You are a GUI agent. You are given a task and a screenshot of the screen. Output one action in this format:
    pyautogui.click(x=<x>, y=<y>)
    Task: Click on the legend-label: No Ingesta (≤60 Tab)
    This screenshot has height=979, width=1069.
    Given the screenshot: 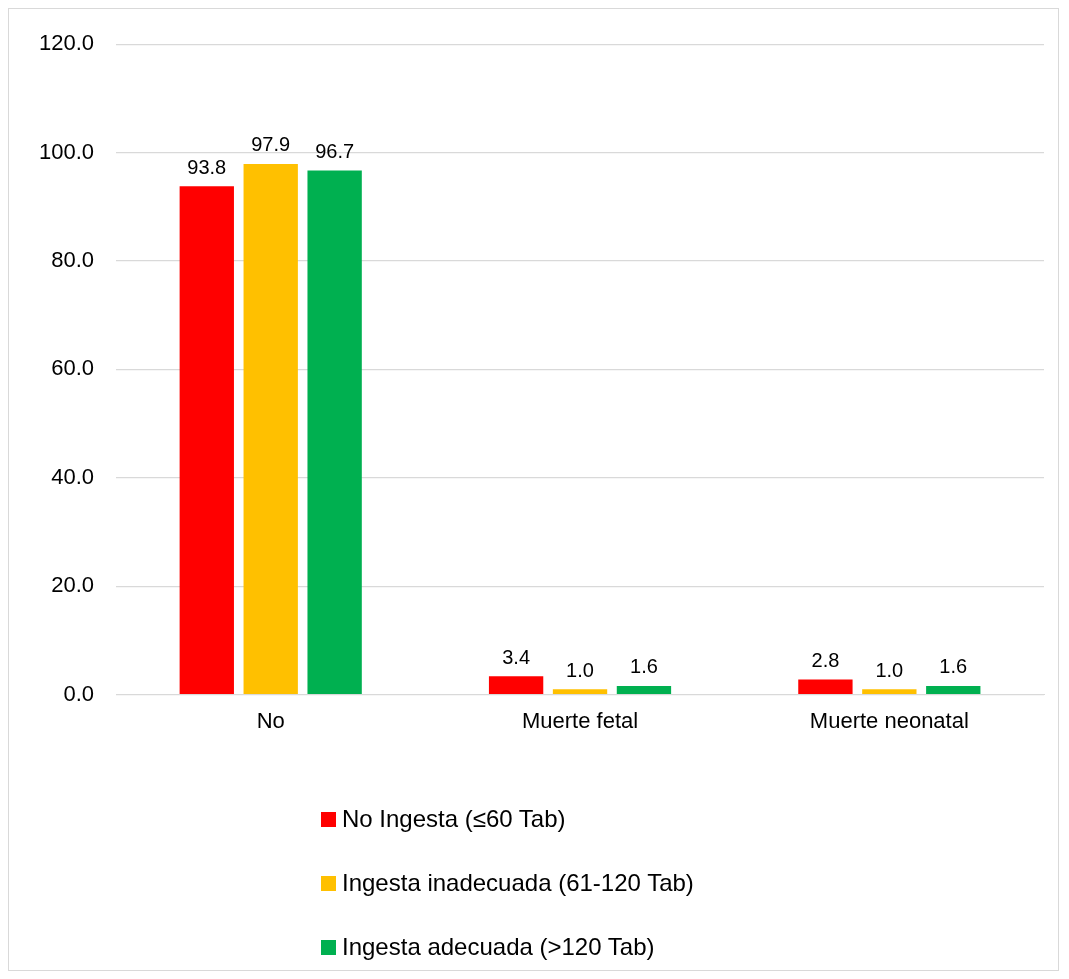 What is the action you would take?
    pyautogui.click(x=454, y=819)
    